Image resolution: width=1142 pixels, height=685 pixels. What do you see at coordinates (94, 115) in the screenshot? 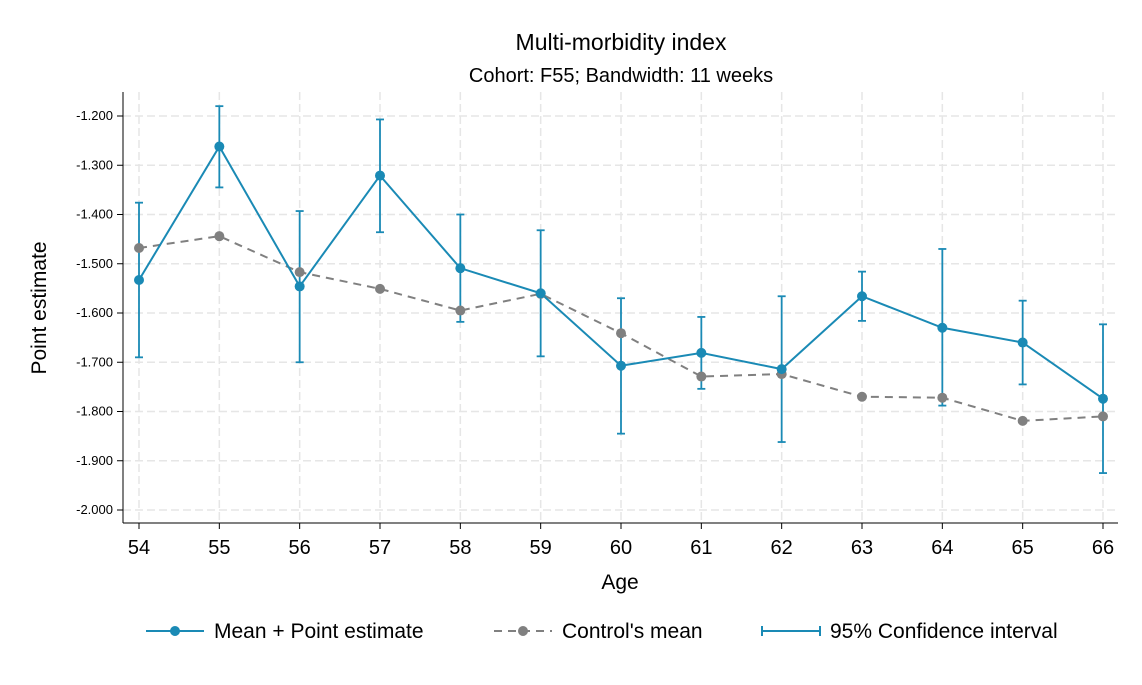
I see `y-tick-label: -1.200` at bounding box center [94, 115].